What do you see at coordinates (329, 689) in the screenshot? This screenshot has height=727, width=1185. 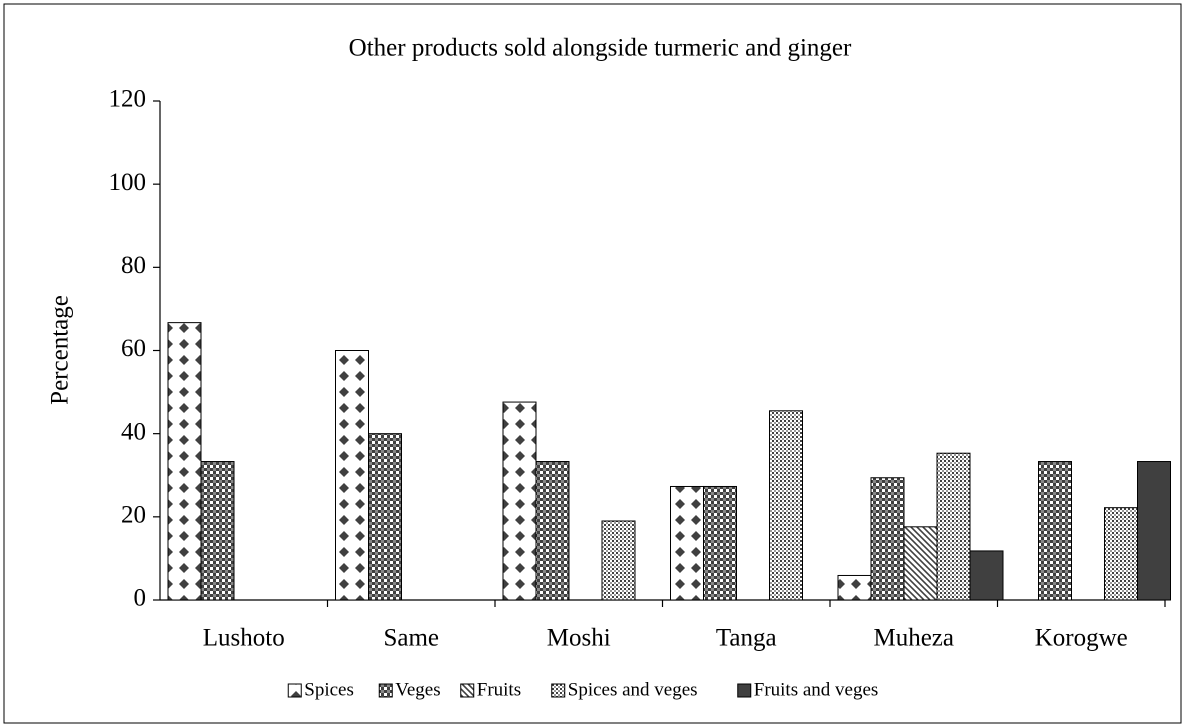 I see `legend-label: Spices` at bounding box center [329, 689].